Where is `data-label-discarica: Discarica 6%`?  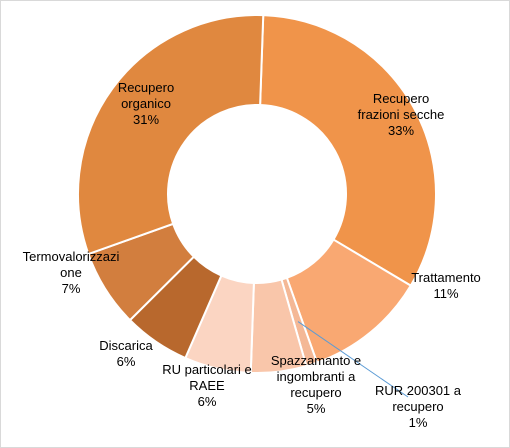
data-label-discarica: Discarica 6% is located at coordinates (126, 353).